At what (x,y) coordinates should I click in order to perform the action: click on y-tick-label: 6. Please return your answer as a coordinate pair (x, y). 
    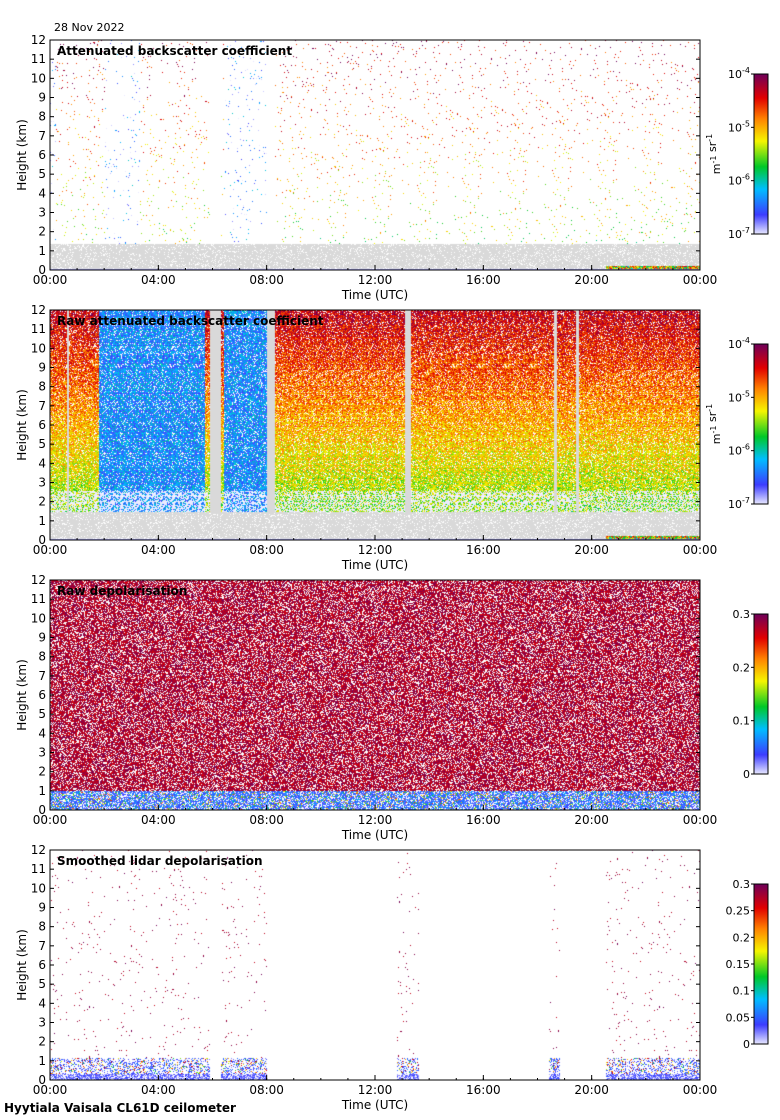
    Looking at the image, I should click on (42, 695).